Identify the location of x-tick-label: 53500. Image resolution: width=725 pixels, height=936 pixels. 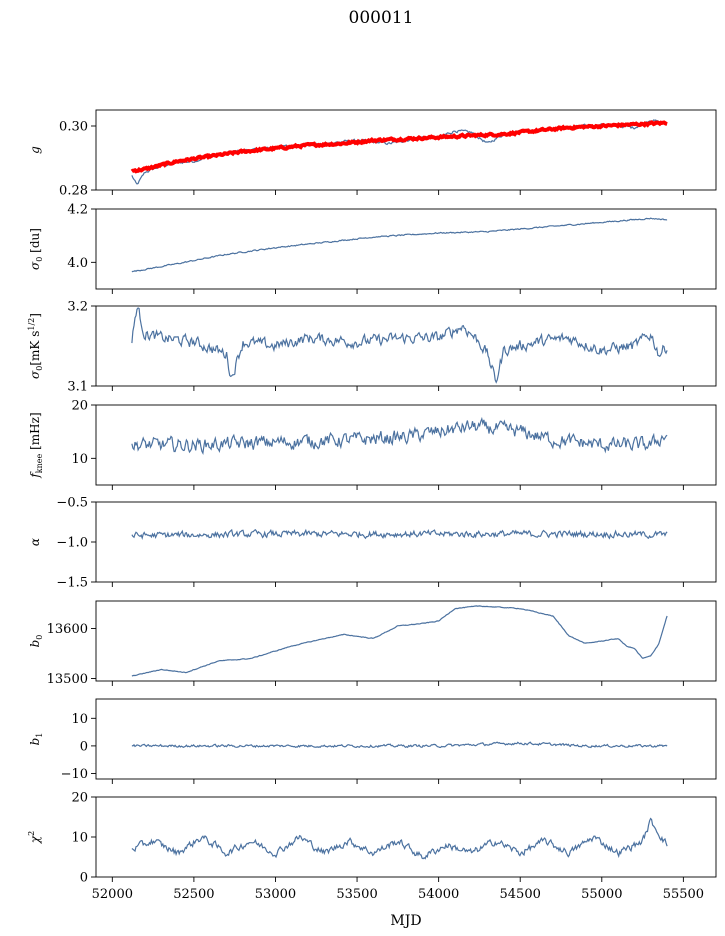
(356, 894).